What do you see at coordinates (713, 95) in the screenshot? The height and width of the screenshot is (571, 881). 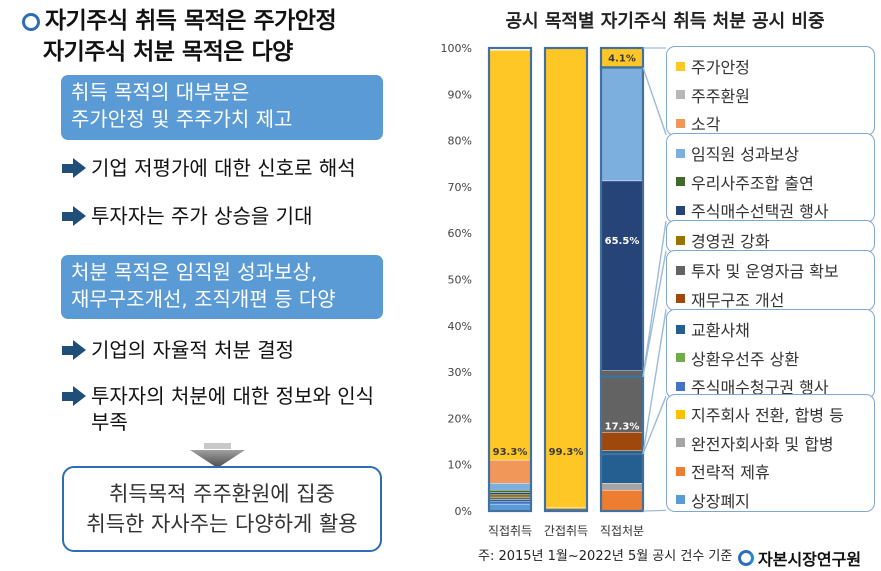 I see `legend-item: 주주환원` at bounding box center [713, 95].